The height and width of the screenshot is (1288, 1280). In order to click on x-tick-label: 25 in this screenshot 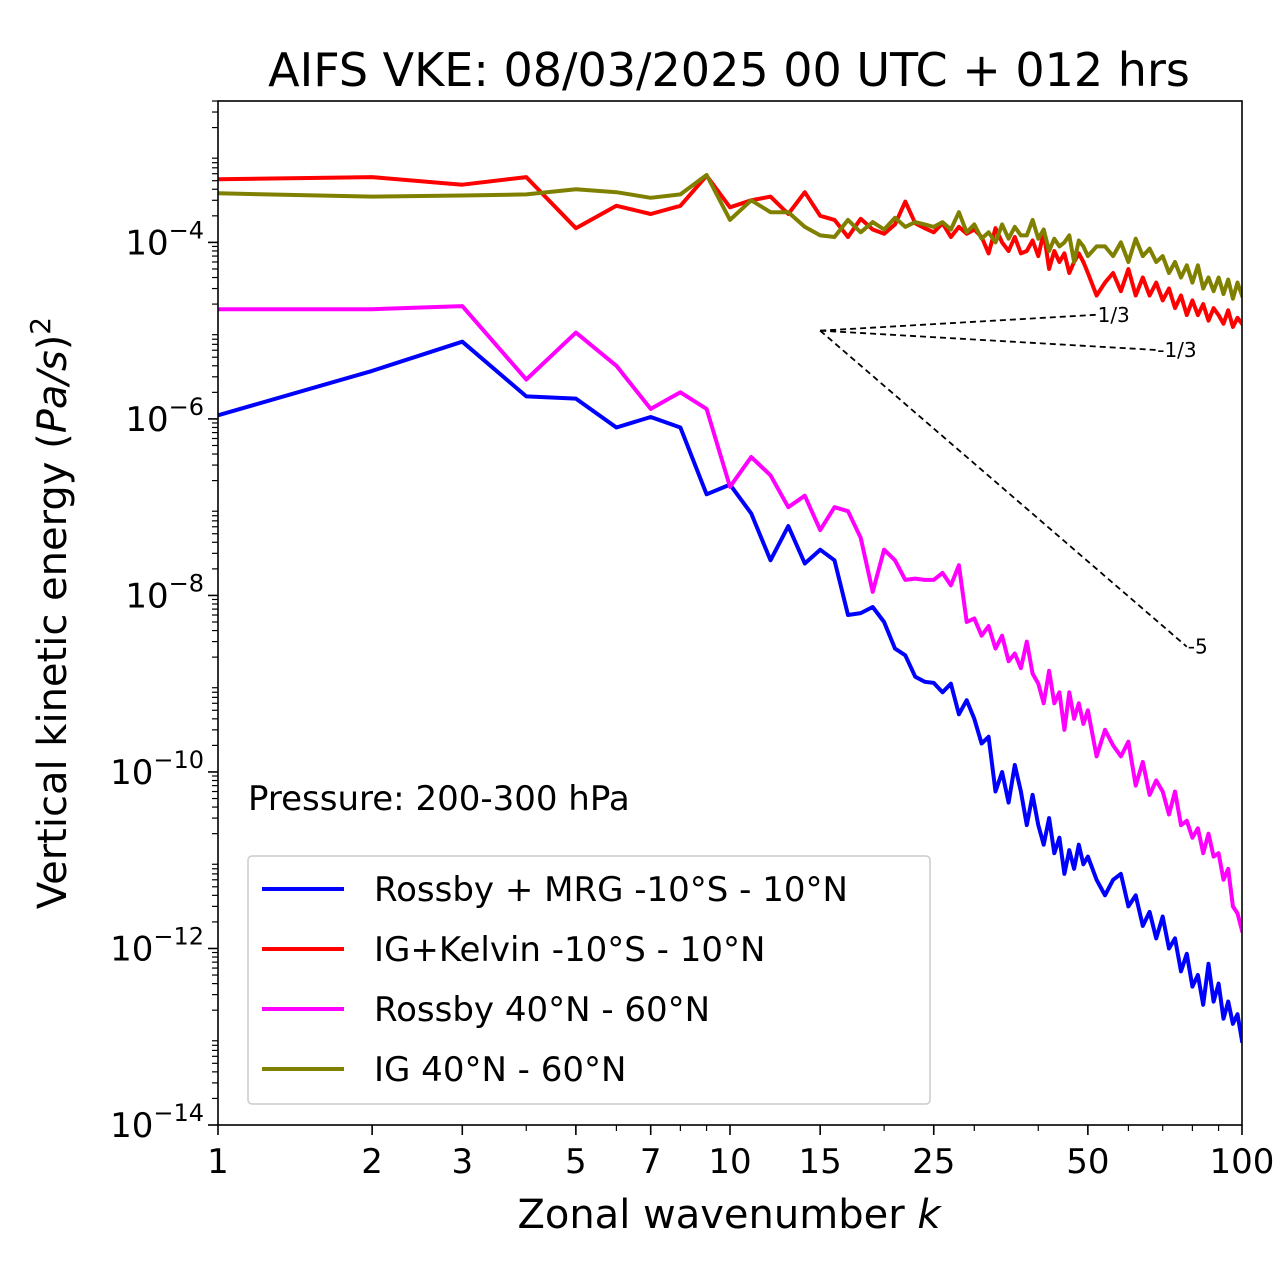, I will do `click(933, 1162)`.